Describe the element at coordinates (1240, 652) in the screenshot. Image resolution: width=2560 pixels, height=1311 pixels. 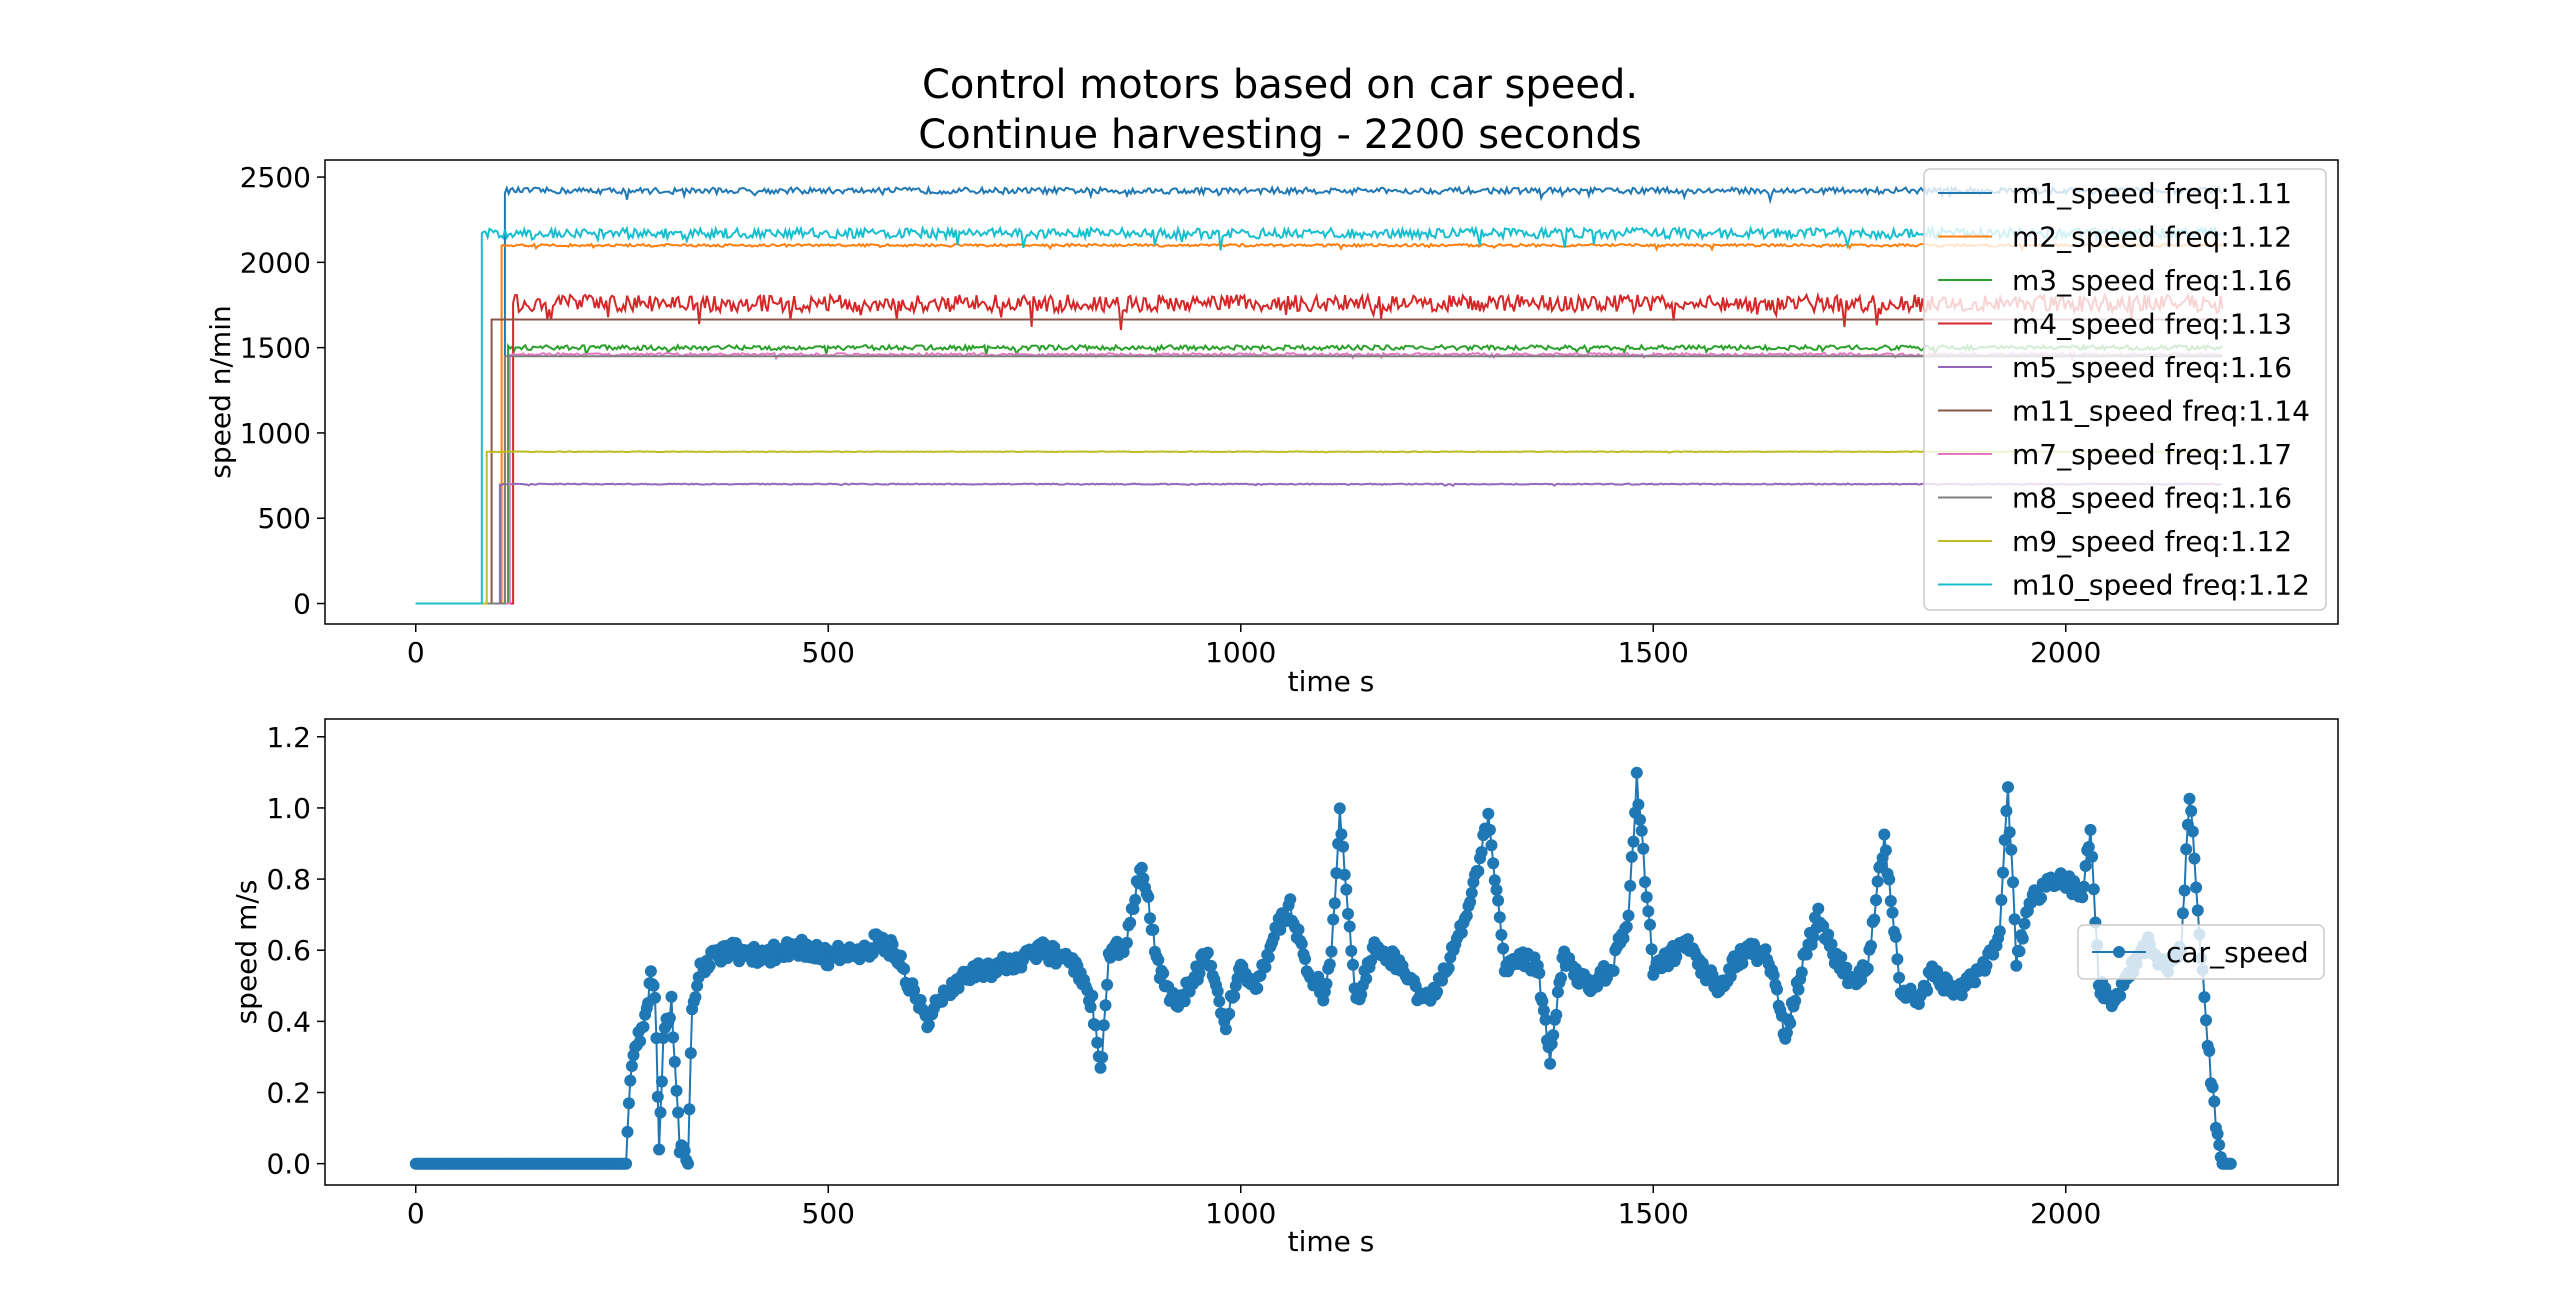
I see `motor-speed-x-tick-label: 1000` at that location.